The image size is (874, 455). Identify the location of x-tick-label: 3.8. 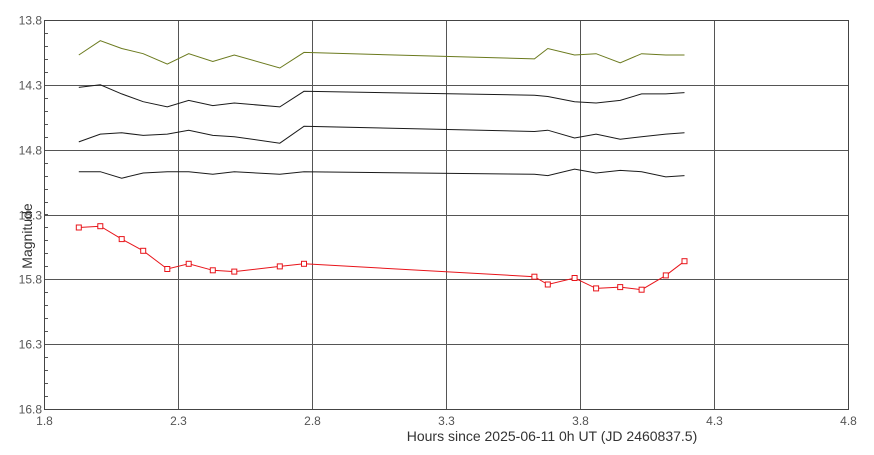
(580, 421).